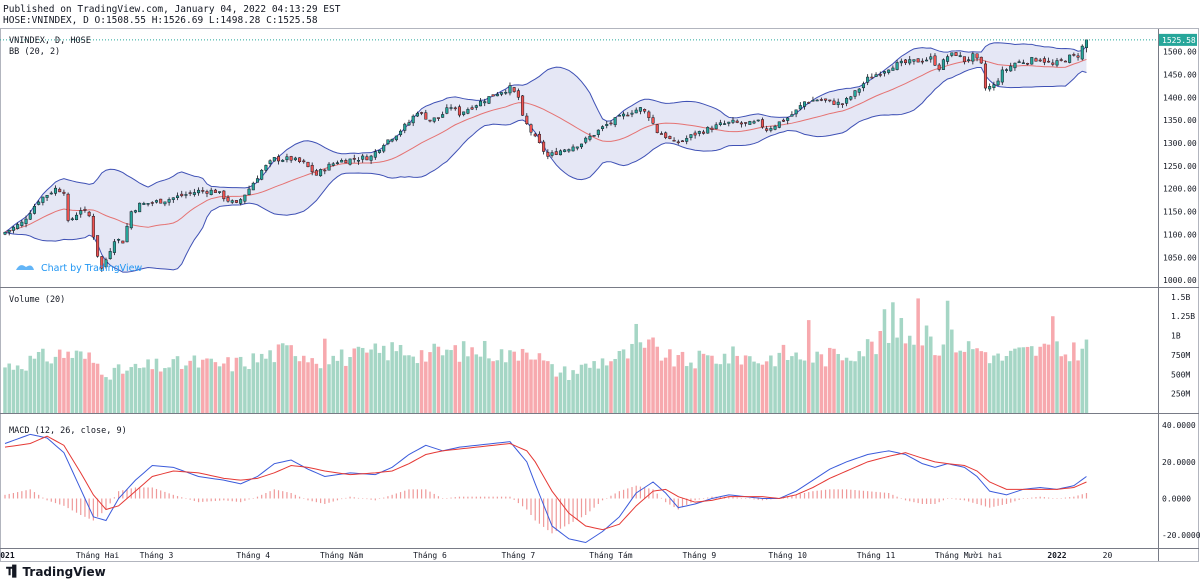  I want to click on chart-by-tradingview-watermark: Chart by TradingView, so click(79, 268).